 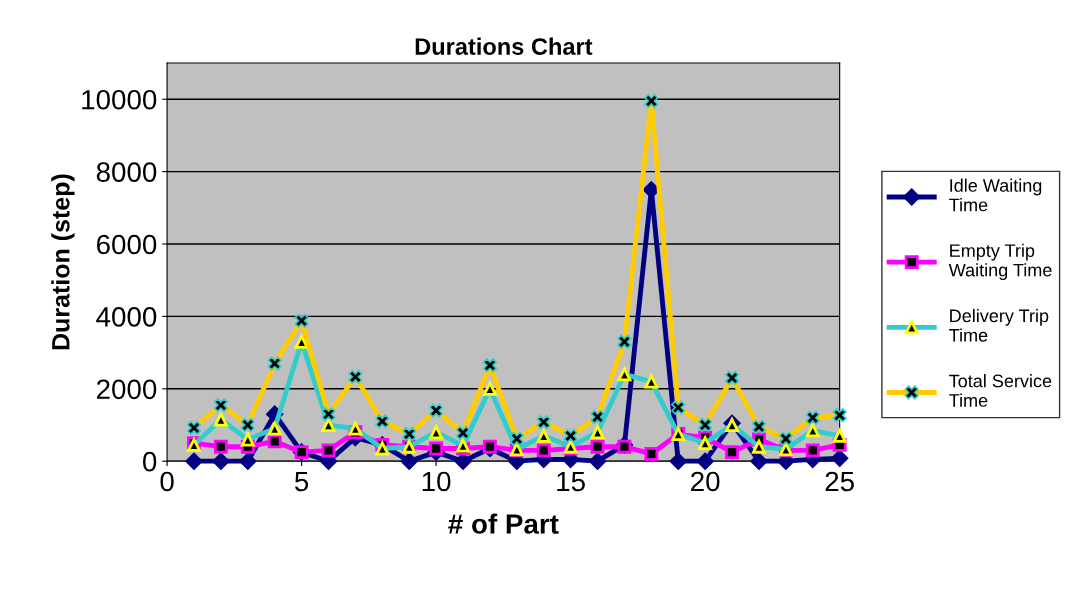 I want to click on y-tick-label: 0, so click(x=149, y=461).